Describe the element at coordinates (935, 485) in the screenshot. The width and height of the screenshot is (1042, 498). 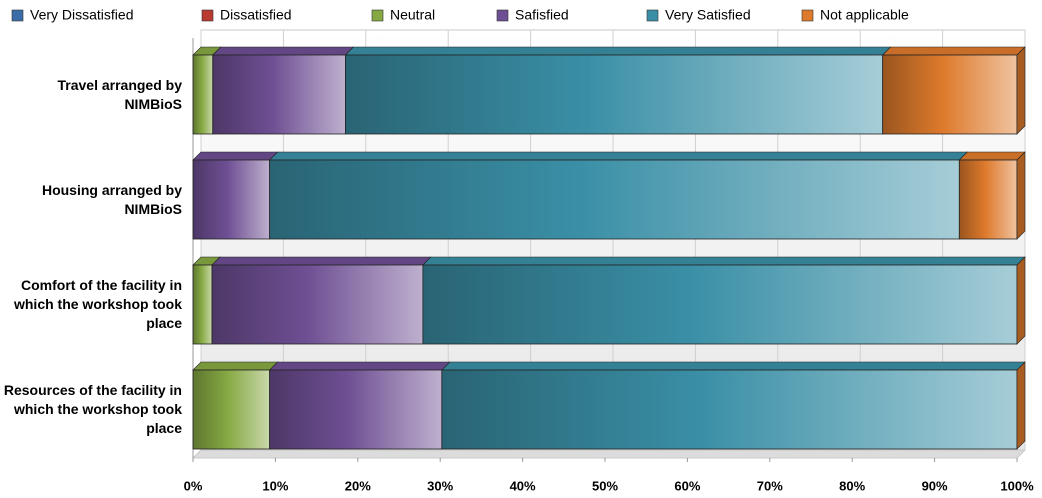
I see `x-tick-label: 90%` at that location.